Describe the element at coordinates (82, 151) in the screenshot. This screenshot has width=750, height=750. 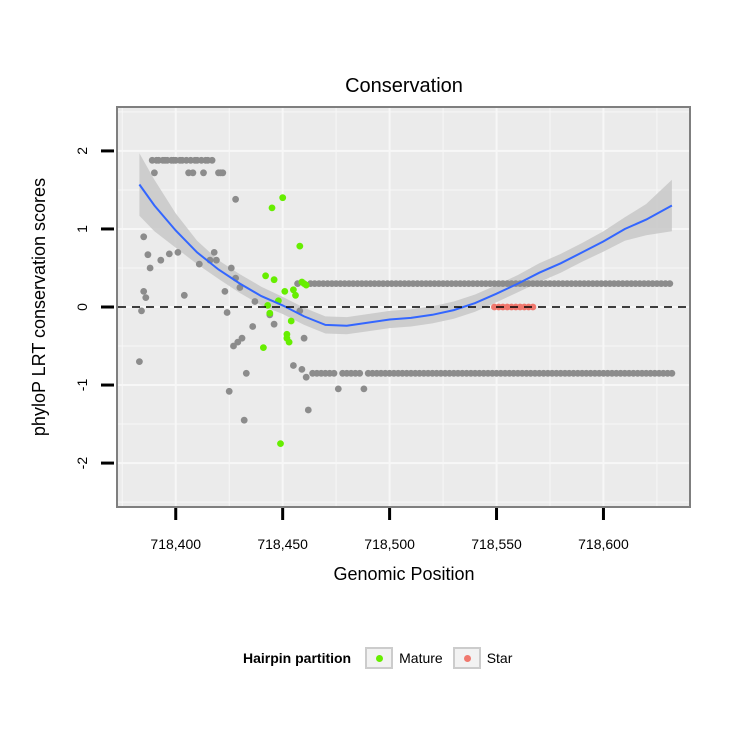
I see `y-tick-label-4: 2` at that location.